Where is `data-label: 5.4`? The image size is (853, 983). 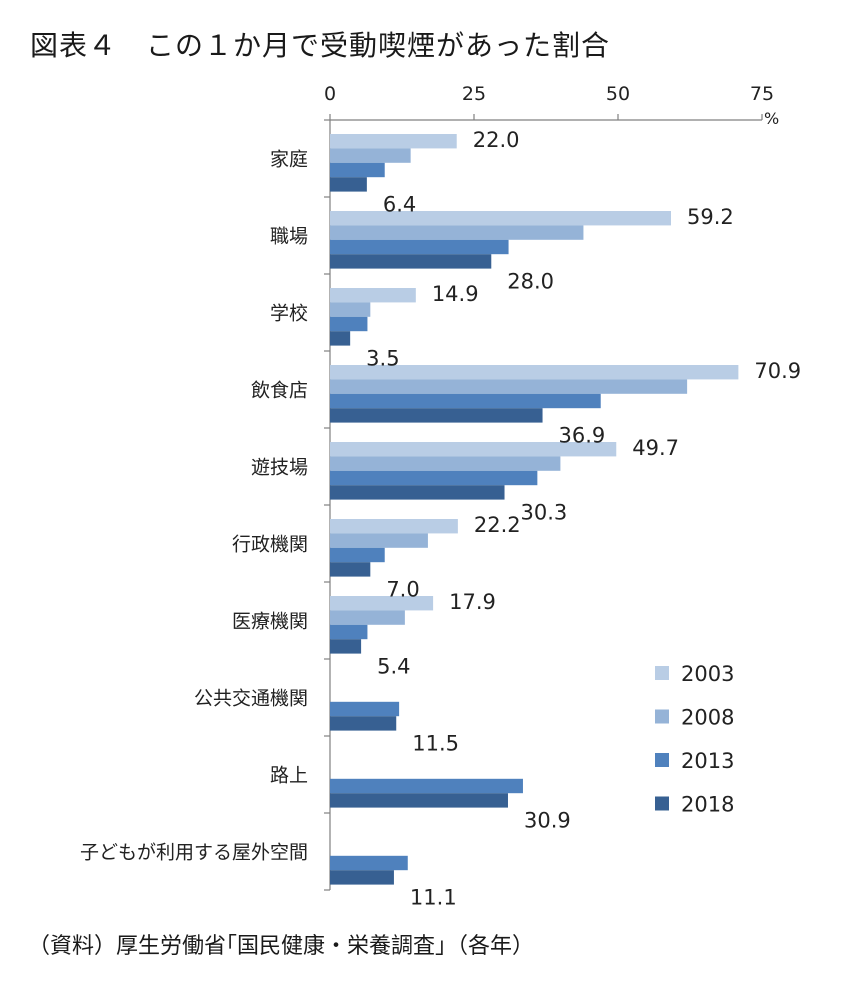 data-label: 5.4 is located at coordinates (393, 666).